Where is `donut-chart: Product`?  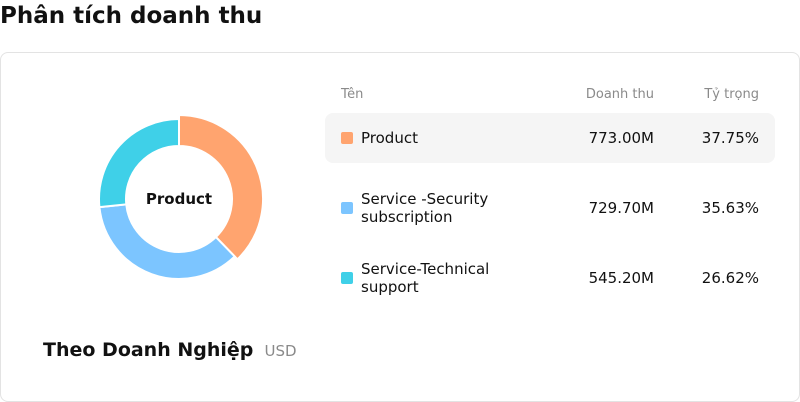
donut-chart: Product is located at coordinates (180, 197).